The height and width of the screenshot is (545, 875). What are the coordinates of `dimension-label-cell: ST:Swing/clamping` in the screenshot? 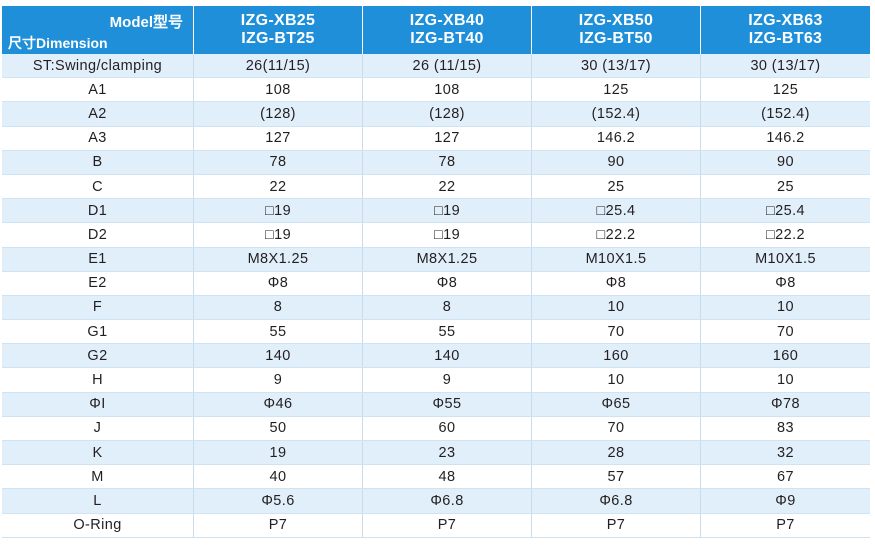 It's located at (98, 66).